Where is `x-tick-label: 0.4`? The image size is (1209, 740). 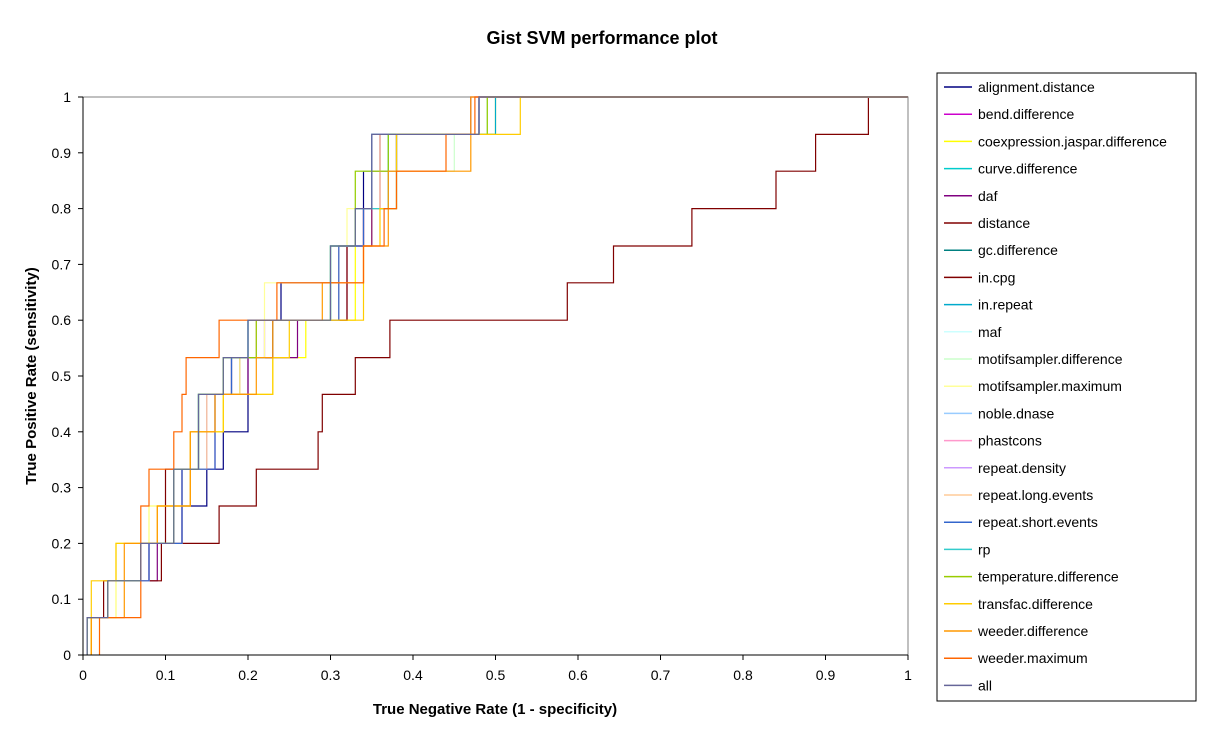
x-tick-label: 0.4 is located at coordinates (413, 675).